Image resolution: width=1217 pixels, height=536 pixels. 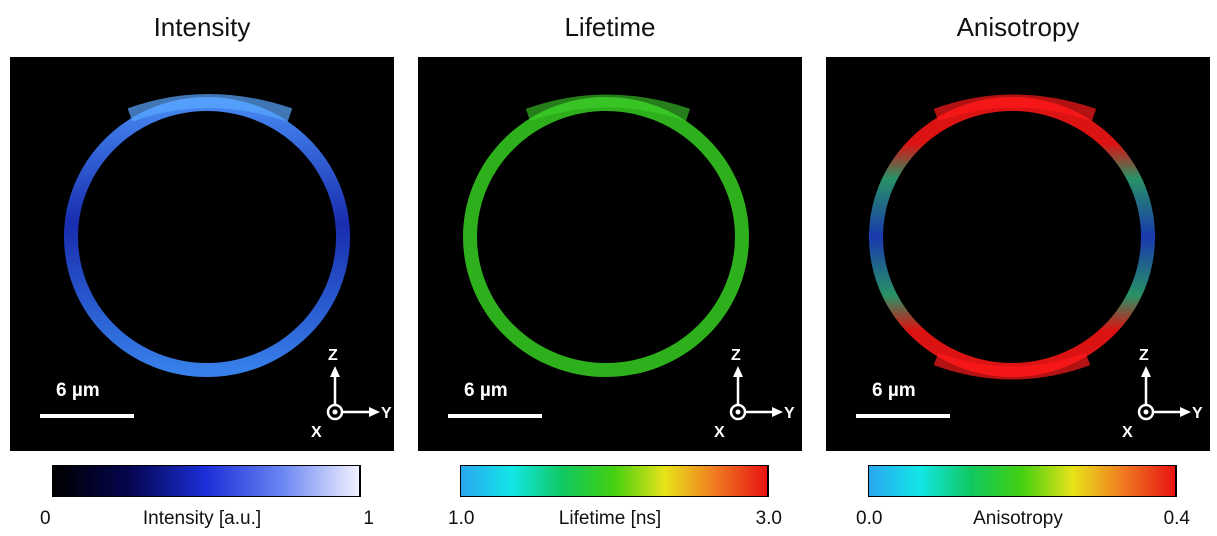 What do you see at coordinates (610, 27) in the screenshot?
I see `panel-title: Lifetime` at bounding box center [610, 27].